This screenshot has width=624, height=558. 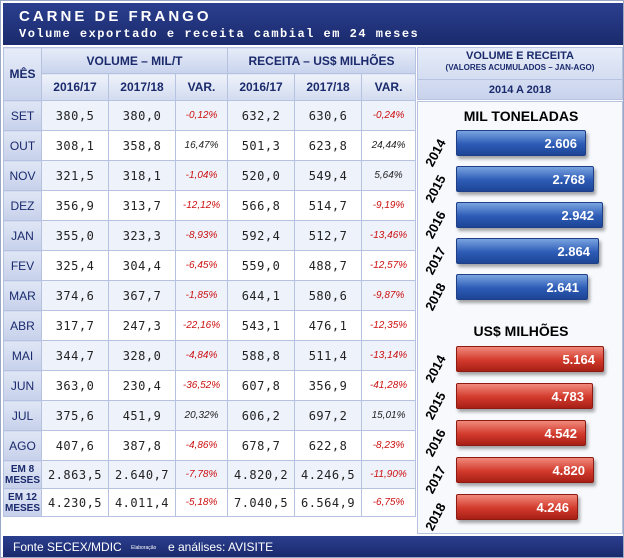 What do you see at coordinates (328, 415) in the screenshot?
I see `receita-2017-18-cell: 697,2` at bounding box center [328, 415].